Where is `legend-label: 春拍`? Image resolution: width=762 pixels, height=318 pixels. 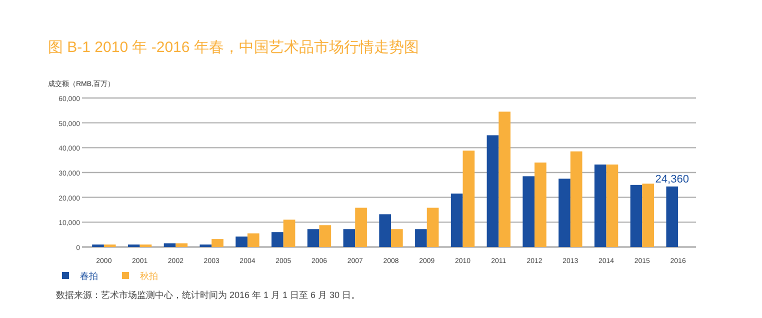
legend-label: 春拍 is located at coordinates (89, 276).